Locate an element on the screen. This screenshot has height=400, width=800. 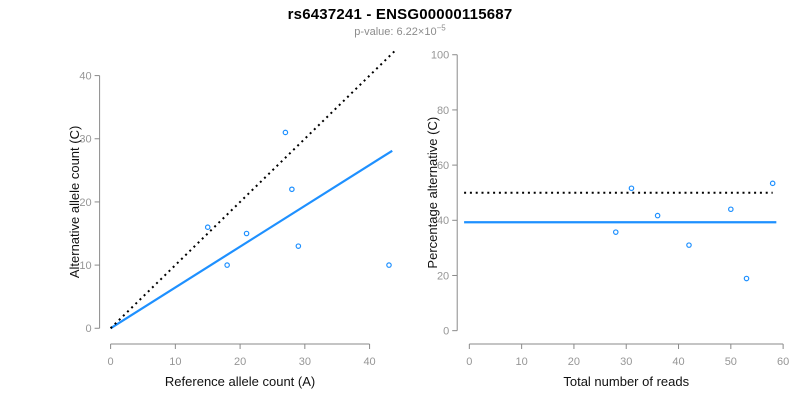
y-axis-tick-label: 30 is located at coordinates (85, 140).